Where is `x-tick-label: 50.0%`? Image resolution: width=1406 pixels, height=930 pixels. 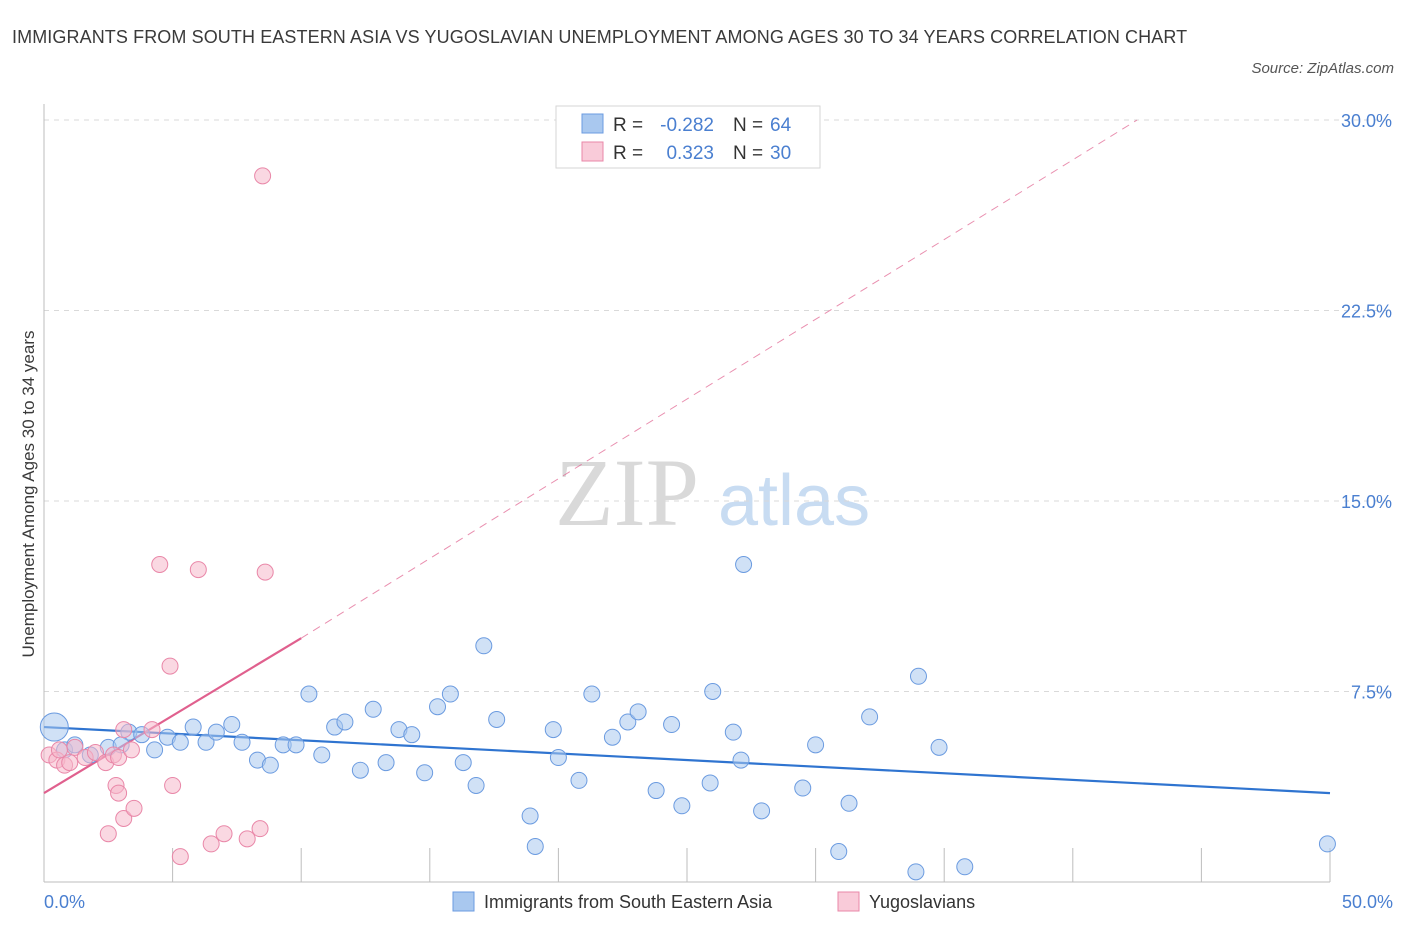
x-tick-label: 50.0% is located at coordinates (1367, 902).